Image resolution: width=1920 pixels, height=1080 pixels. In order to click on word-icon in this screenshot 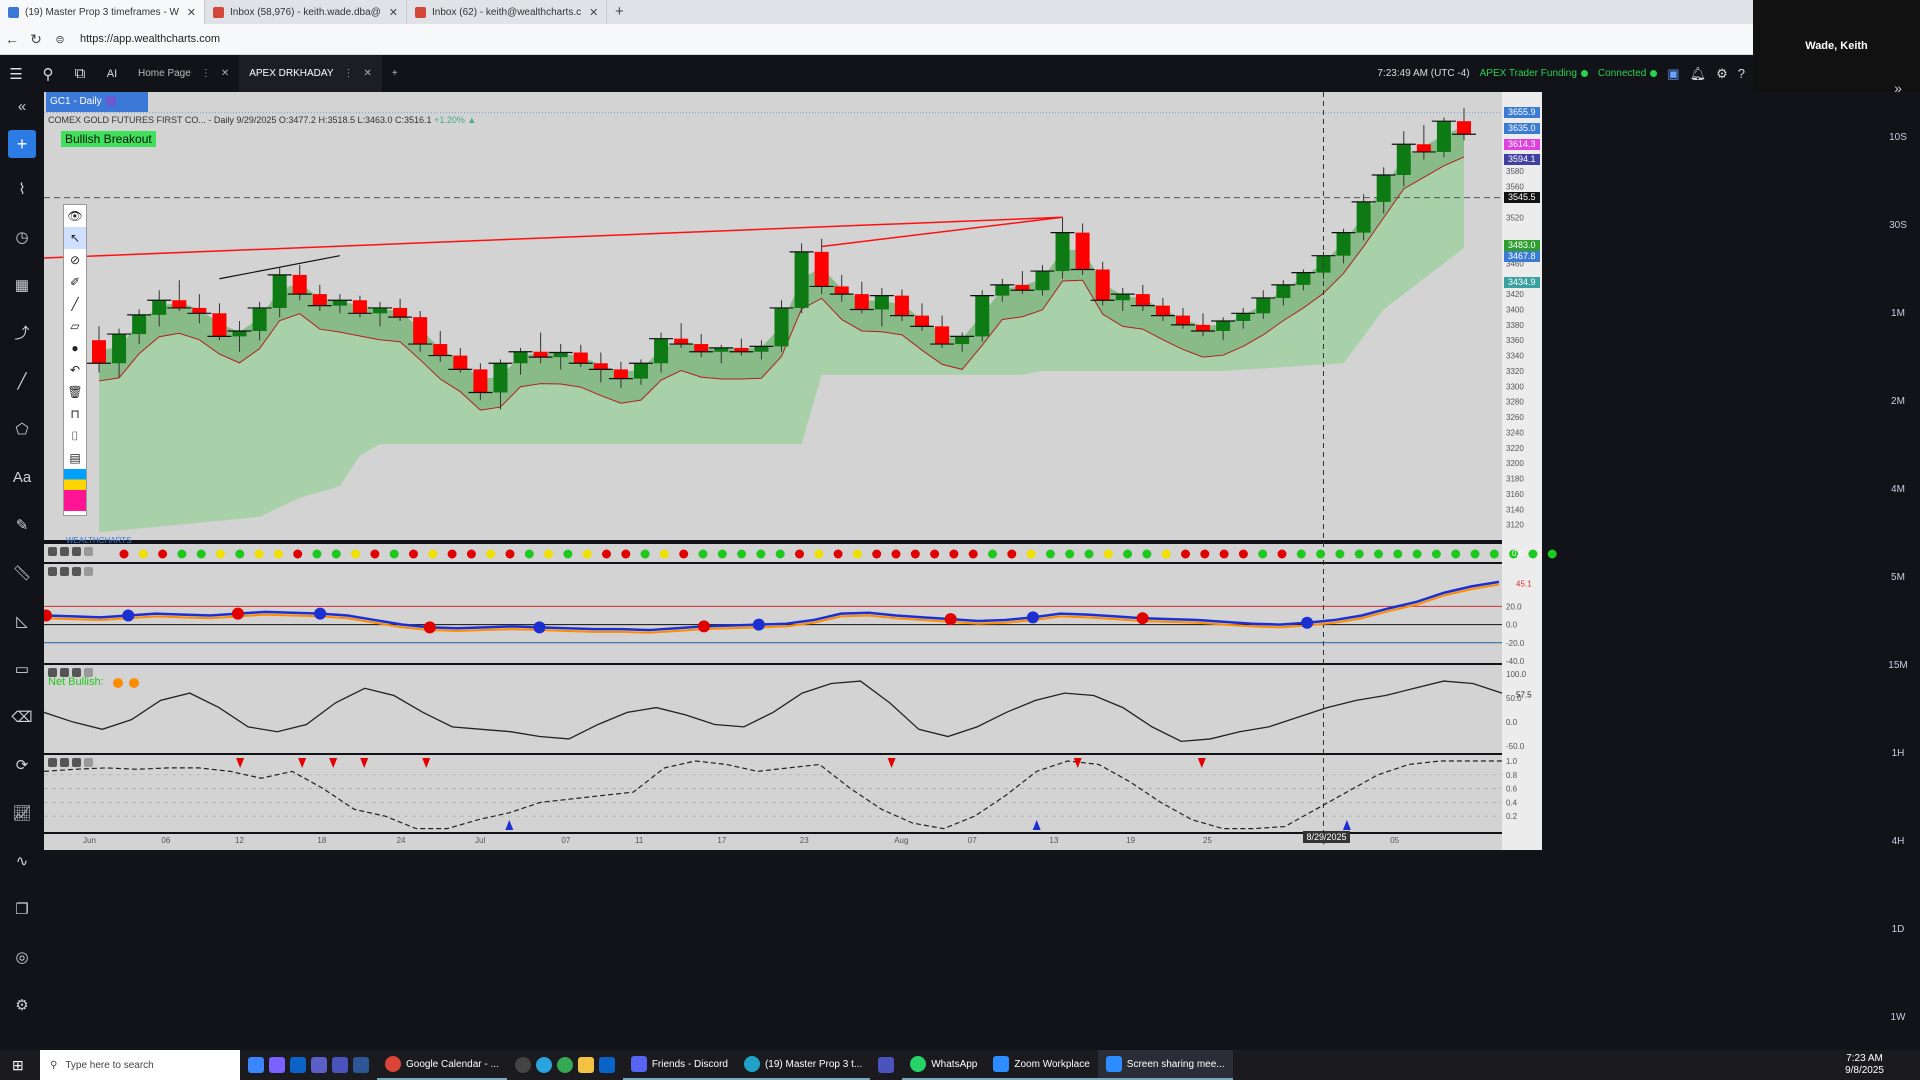, I will do `click(361, 1065)`.